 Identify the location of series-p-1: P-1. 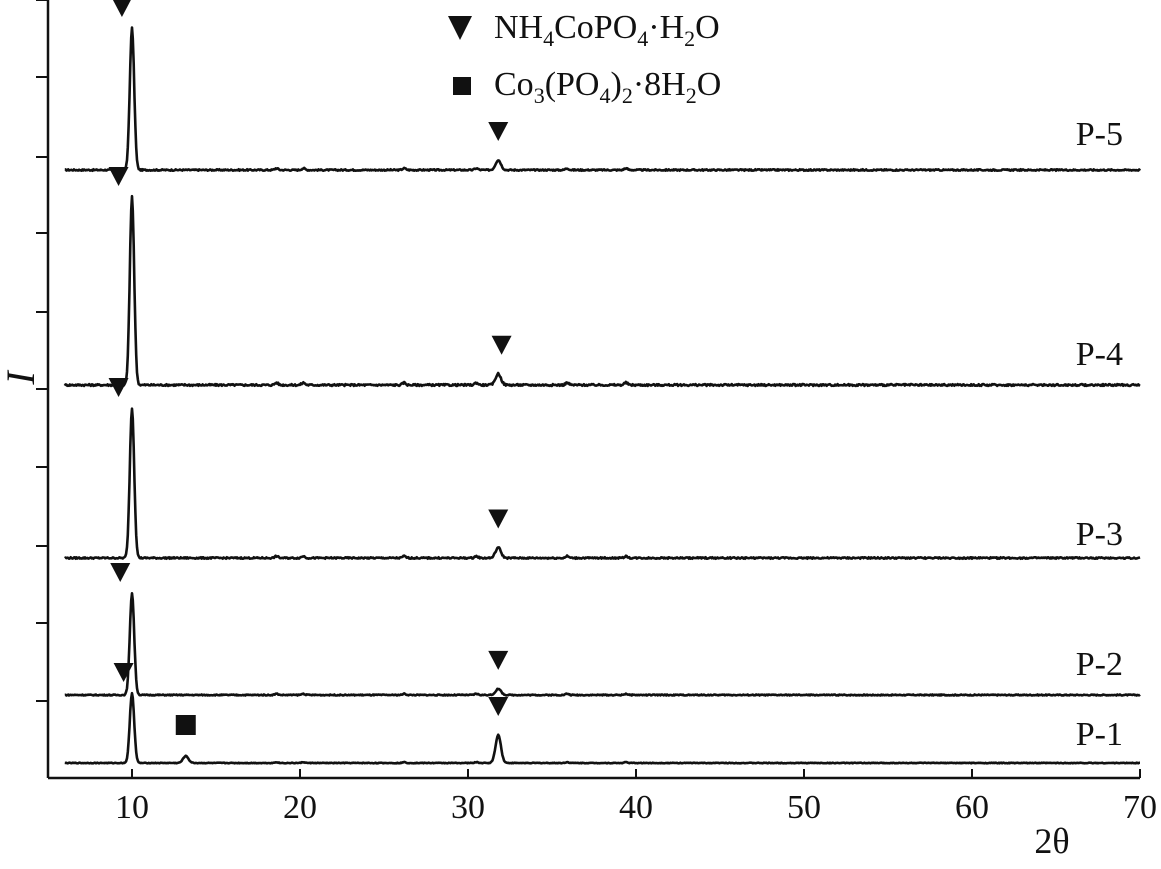
(602, 714).